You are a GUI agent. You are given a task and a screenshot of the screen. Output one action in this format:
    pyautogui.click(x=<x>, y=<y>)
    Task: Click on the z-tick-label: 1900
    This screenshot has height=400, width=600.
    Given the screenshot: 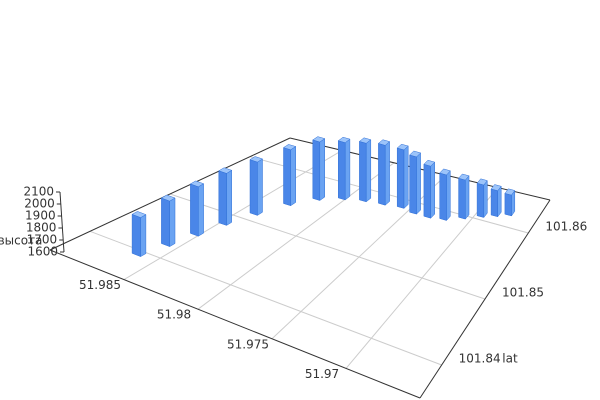 What is the action you would take?
    pyautogui.click(x=40, y=216)
    